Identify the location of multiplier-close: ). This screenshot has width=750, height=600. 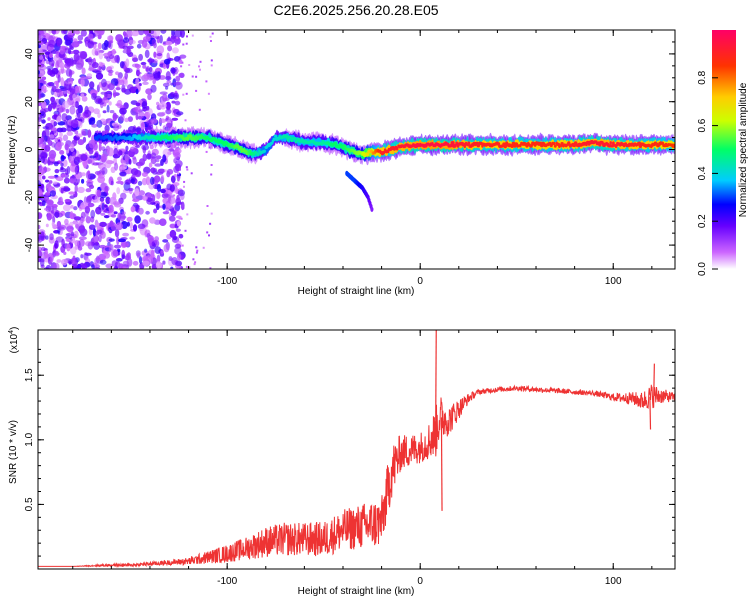
(14, 328).